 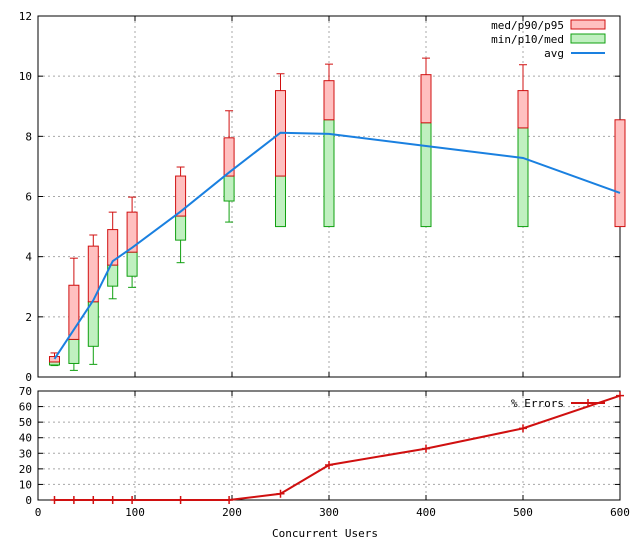 What do you see at coordinates (28, 257) in the screenshot?
I see `box-y-tick-label: 4` at bounding box center [28, 257].